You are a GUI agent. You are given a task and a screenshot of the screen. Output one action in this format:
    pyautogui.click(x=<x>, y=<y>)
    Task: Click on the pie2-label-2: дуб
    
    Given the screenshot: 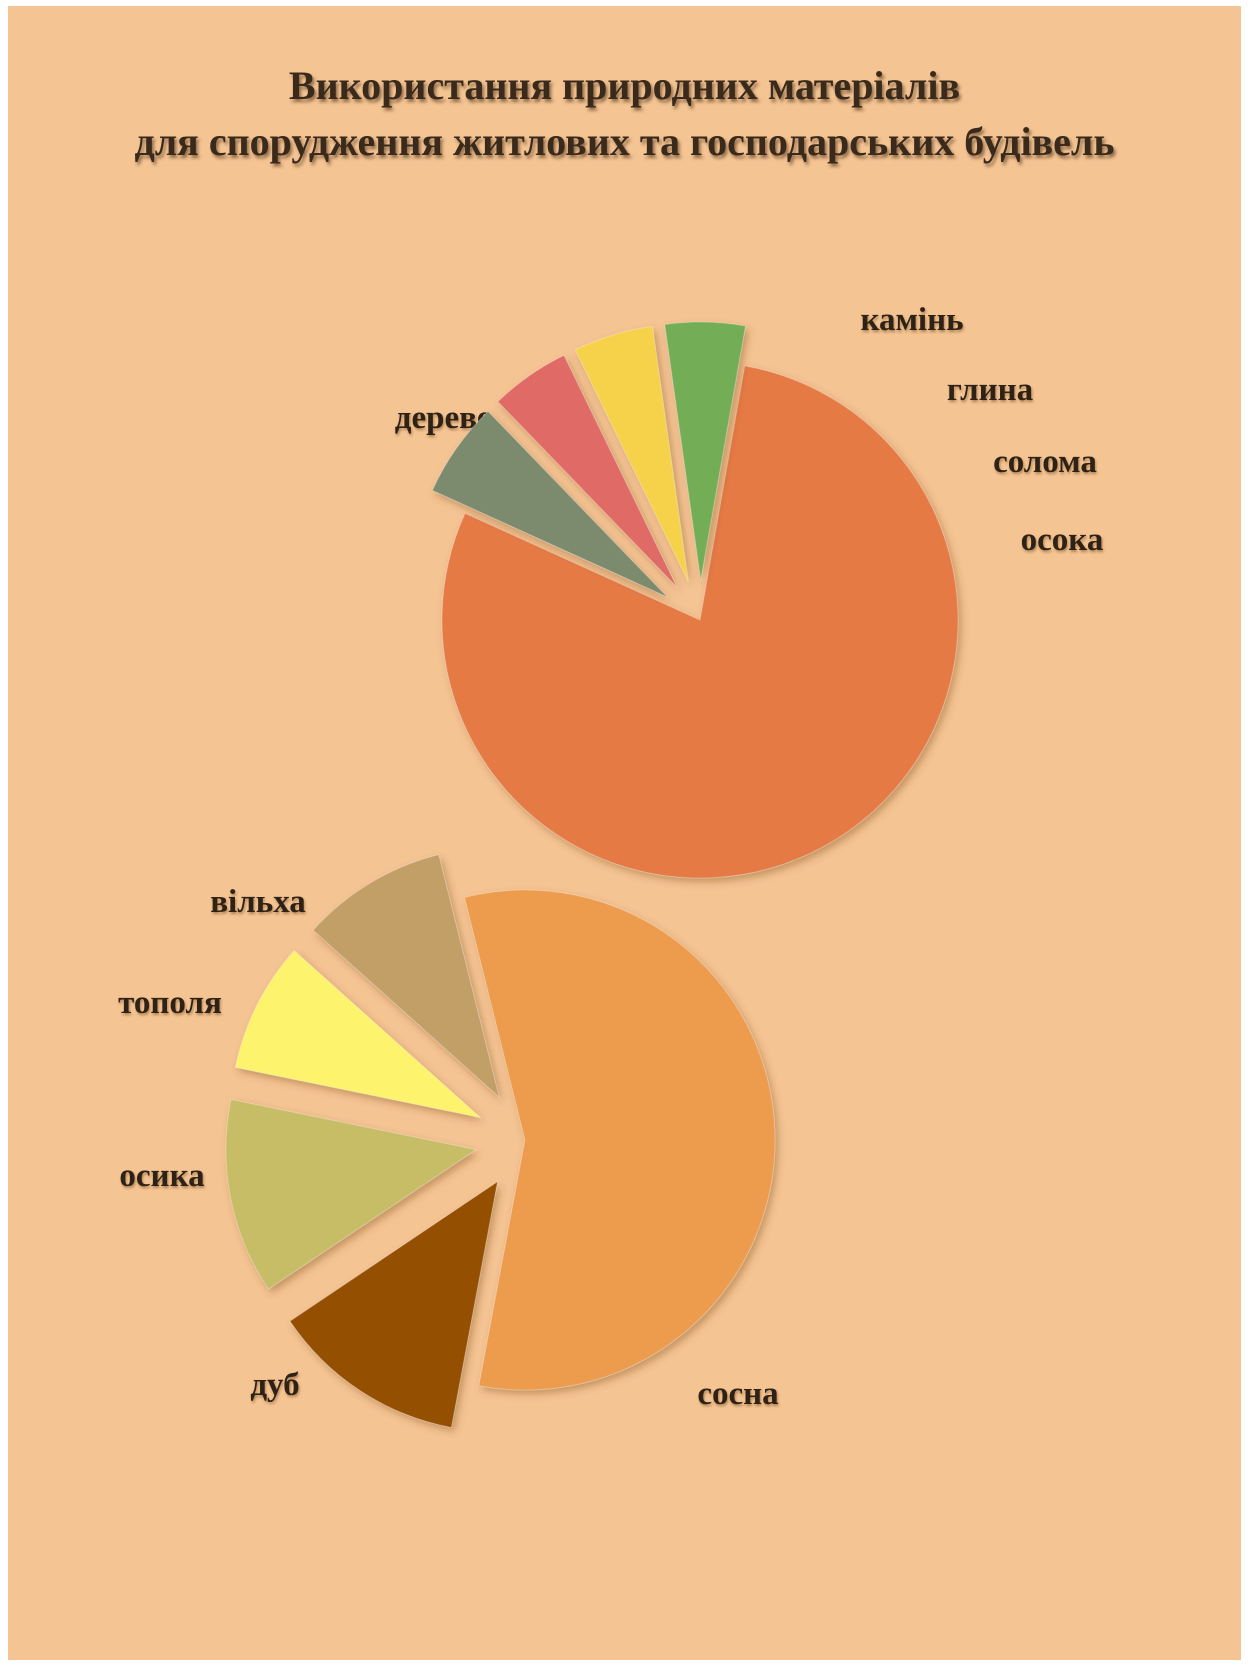 What is the action you would take?
    pyautogui.click(x=274, y=1385)
    